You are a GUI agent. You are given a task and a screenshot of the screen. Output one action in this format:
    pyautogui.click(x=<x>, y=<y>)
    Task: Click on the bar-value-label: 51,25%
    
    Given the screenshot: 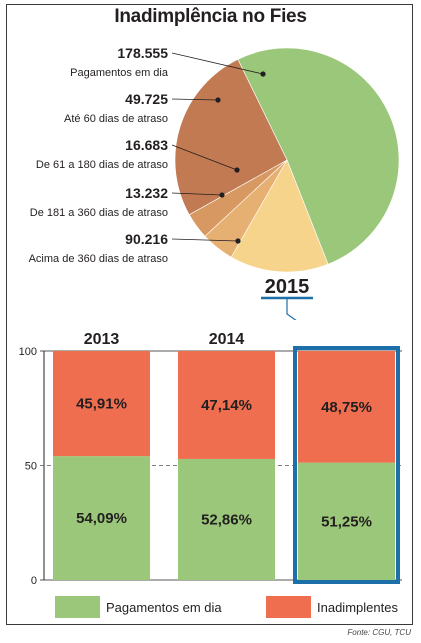 What is the action you would take?
    pyautogui.click(x=346, y=521)
    